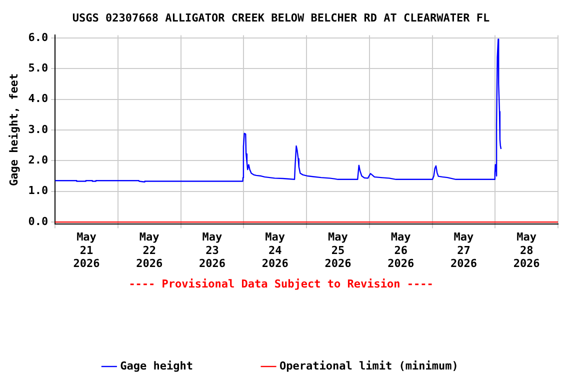  What do you see at coordinates (38, 68) in the screenshot?
I see `y-tick-label: 5.0` at bounding box center [38, 68].